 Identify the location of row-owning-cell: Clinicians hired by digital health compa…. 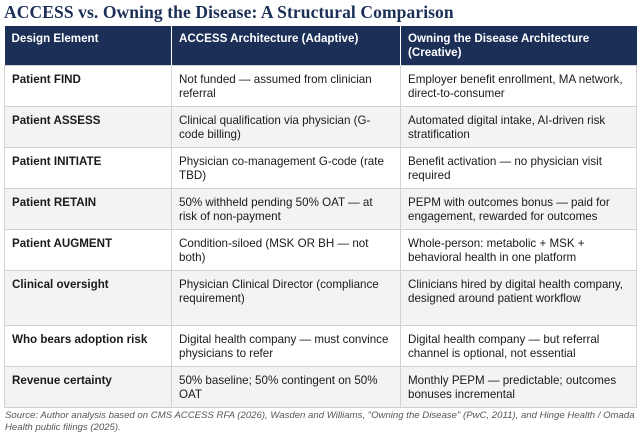
(518, 298).